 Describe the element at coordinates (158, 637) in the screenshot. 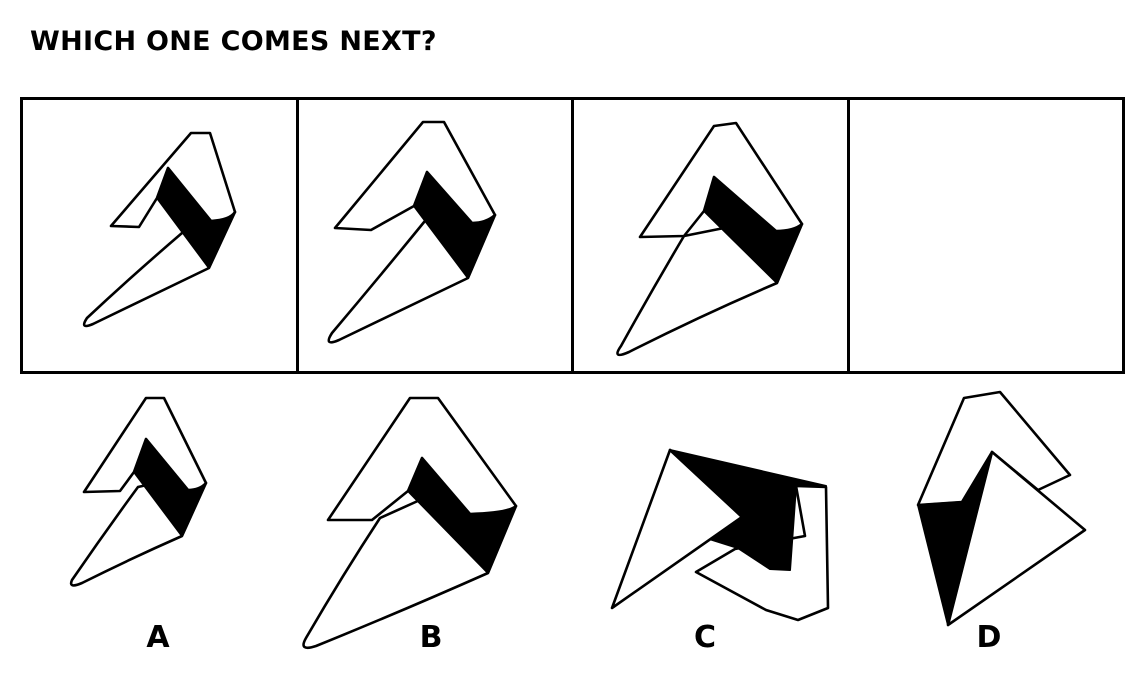

I see `option-a-label: A` at that location.